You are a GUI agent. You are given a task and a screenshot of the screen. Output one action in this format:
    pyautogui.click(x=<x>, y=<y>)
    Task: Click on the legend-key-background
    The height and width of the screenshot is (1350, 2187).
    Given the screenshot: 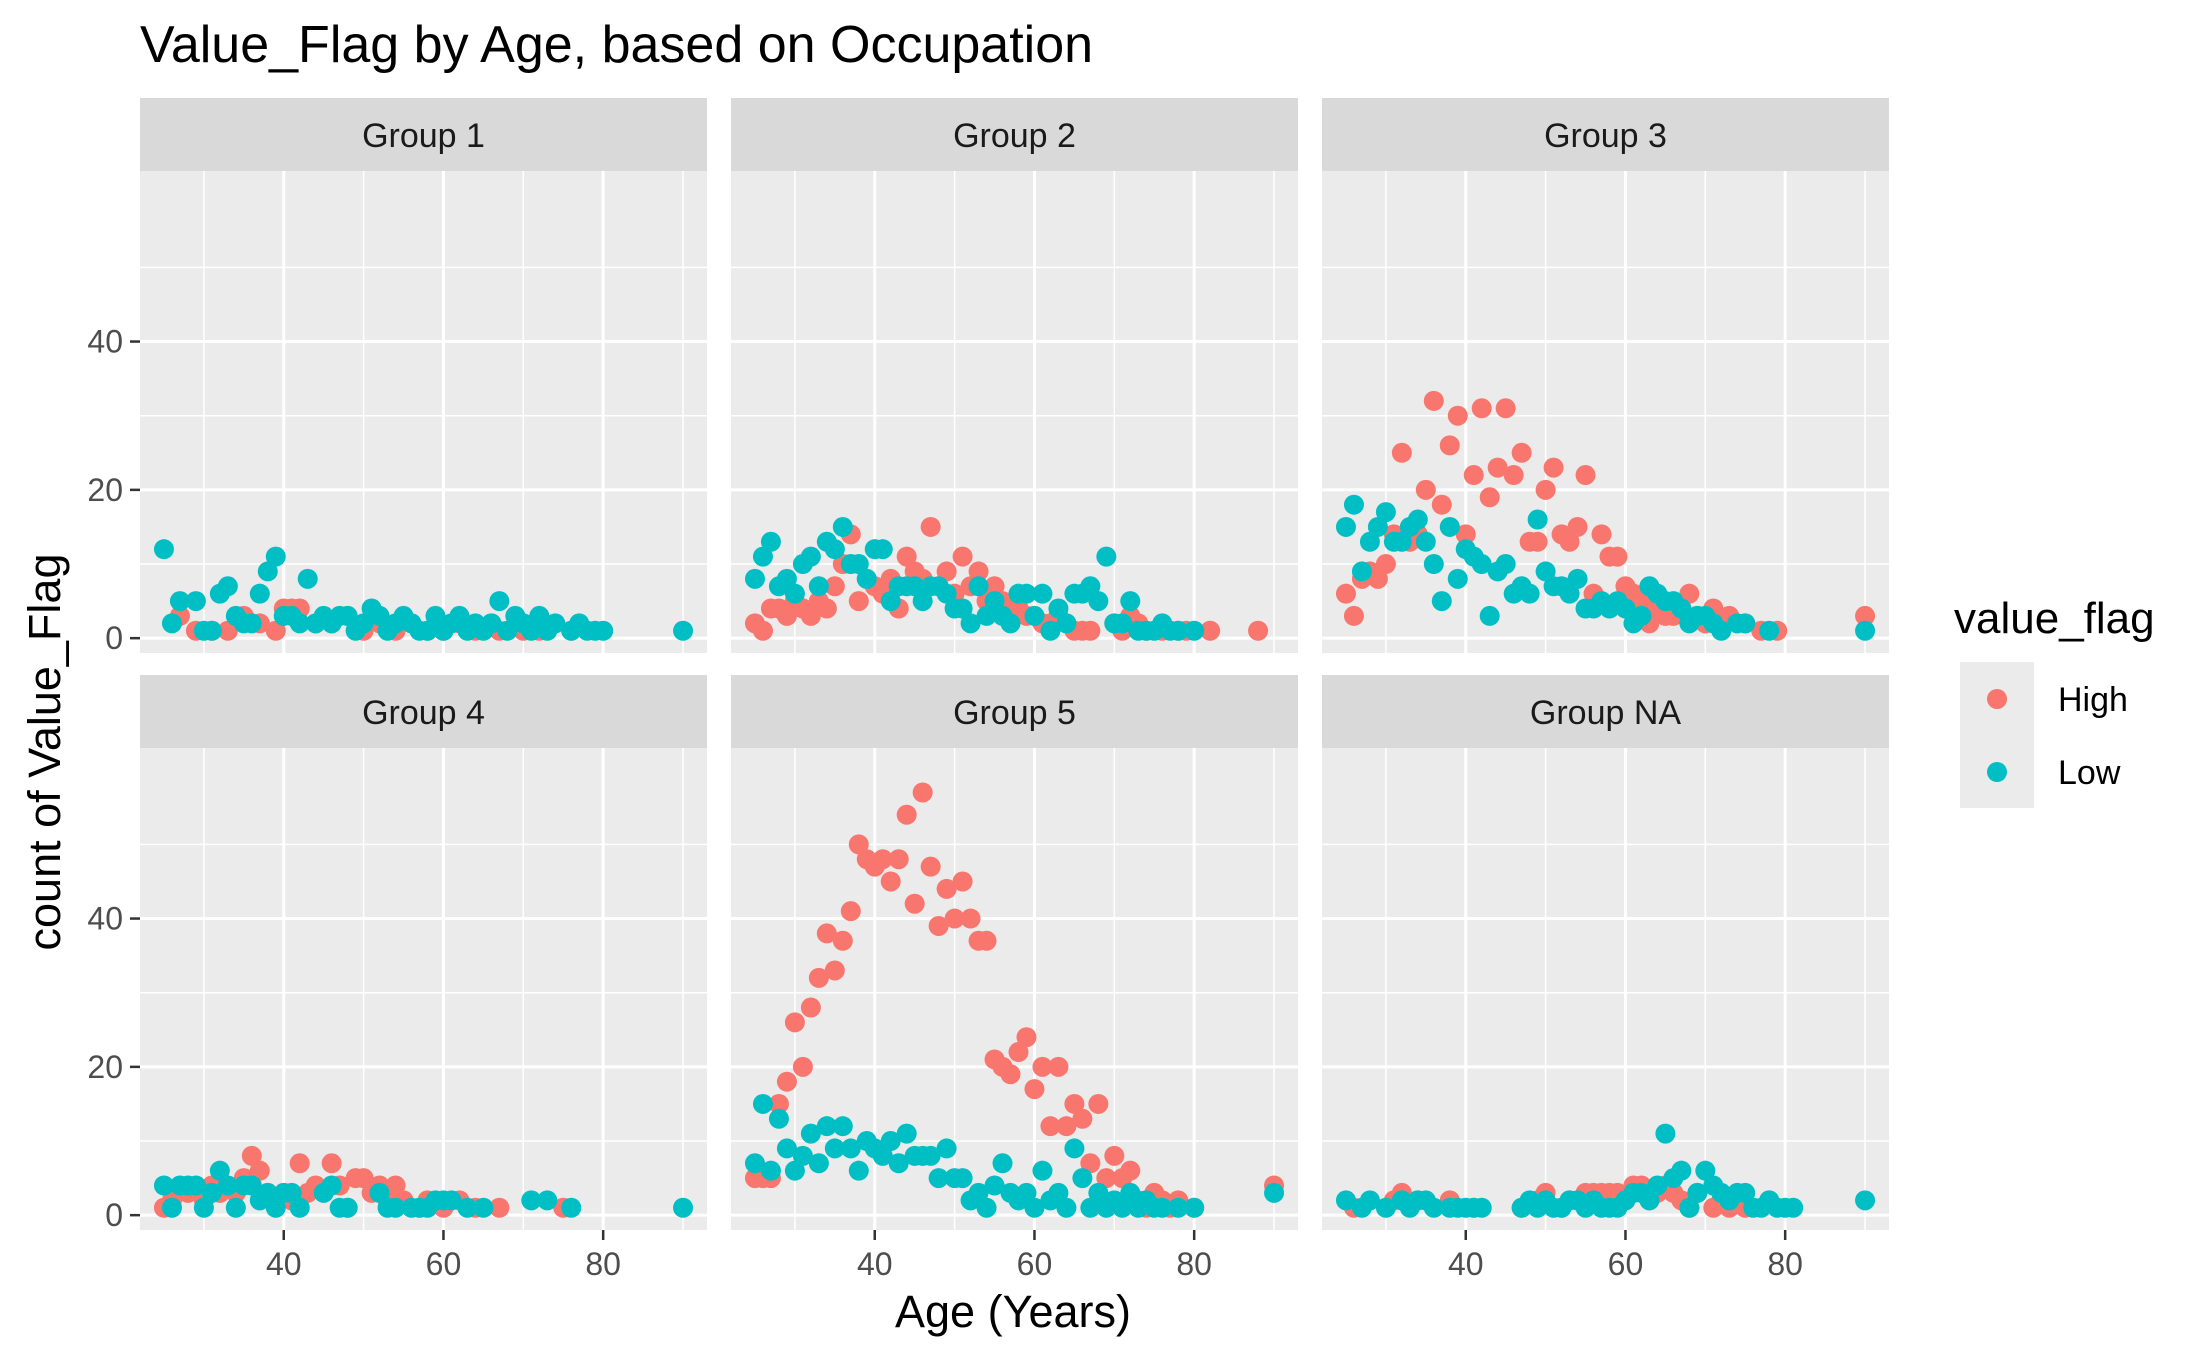 What is the action you would take?
    pyautogui.click(x=1997, y=735)
    